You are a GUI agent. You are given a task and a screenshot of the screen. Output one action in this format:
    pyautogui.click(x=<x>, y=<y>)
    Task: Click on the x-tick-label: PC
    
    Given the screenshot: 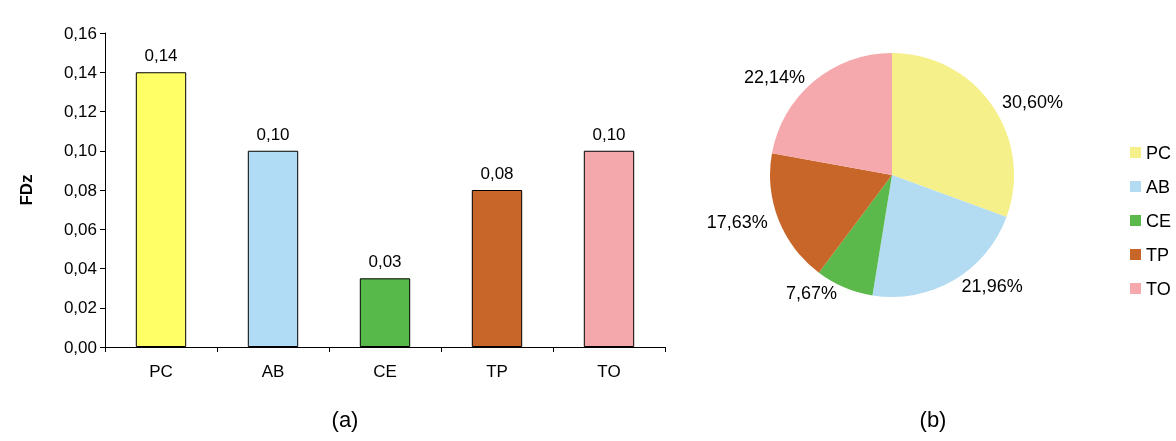 What is the action you would take?
    pyautogui.click(x=161, y=371)
    